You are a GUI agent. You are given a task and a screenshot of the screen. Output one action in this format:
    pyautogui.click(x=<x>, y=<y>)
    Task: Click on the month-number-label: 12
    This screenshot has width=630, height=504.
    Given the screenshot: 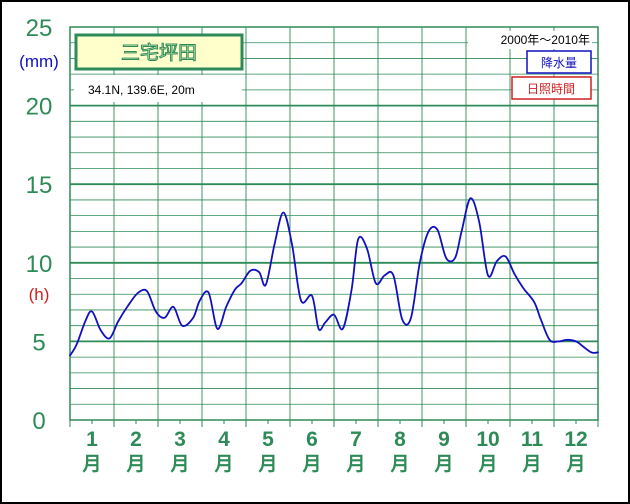 What is the action you would take?
    pyautogui.click(x=575, y=439)
    